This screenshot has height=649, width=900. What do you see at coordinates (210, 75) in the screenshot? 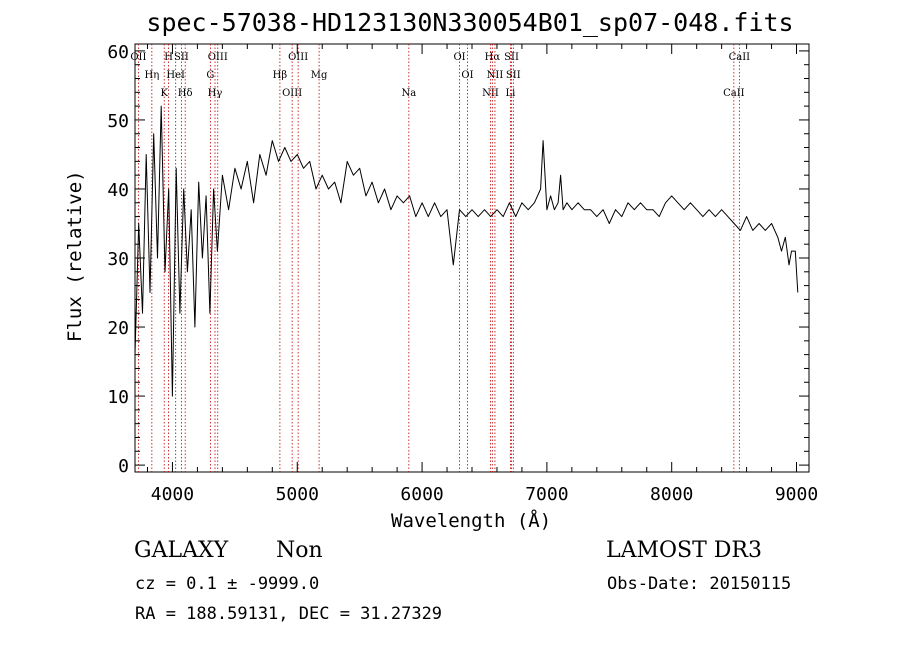
I see `line-marker-label: G` at bounding box center [210, 75].